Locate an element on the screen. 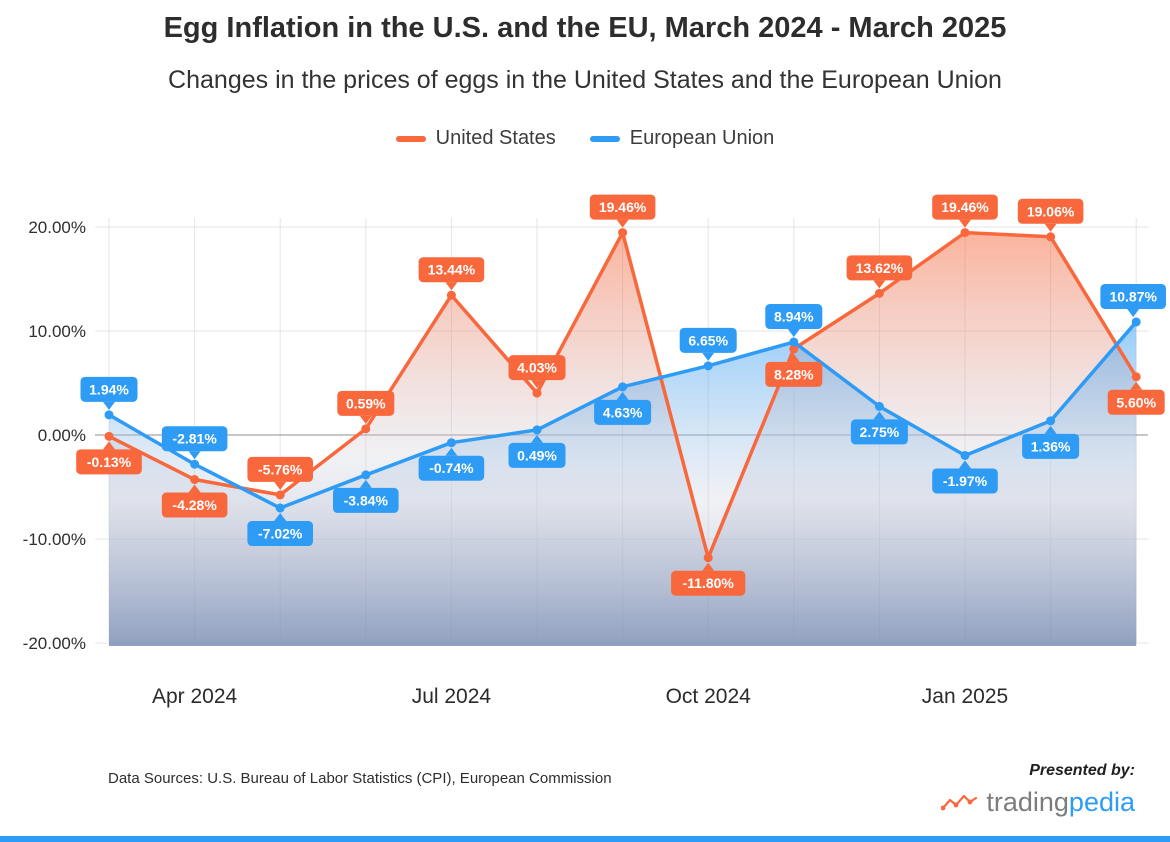 This screenshot has width=1170, height=842. brand-chart-icon is located at coordinates (959, 802).